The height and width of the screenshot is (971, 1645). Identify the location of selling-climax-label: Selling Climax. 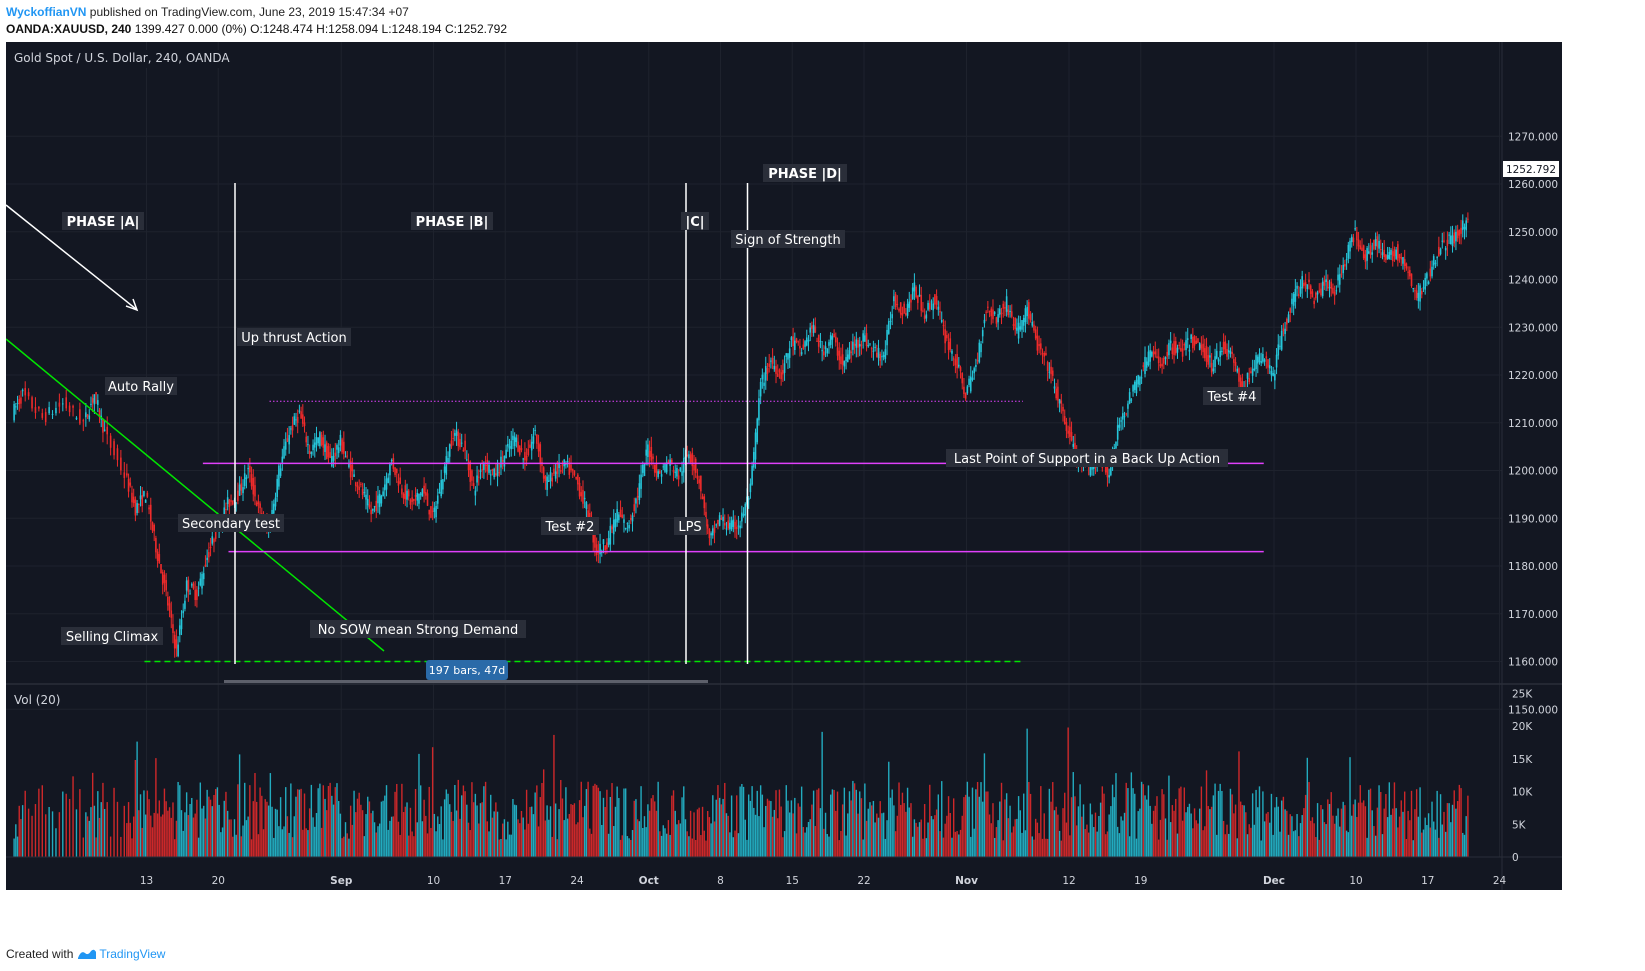
(112, 637).